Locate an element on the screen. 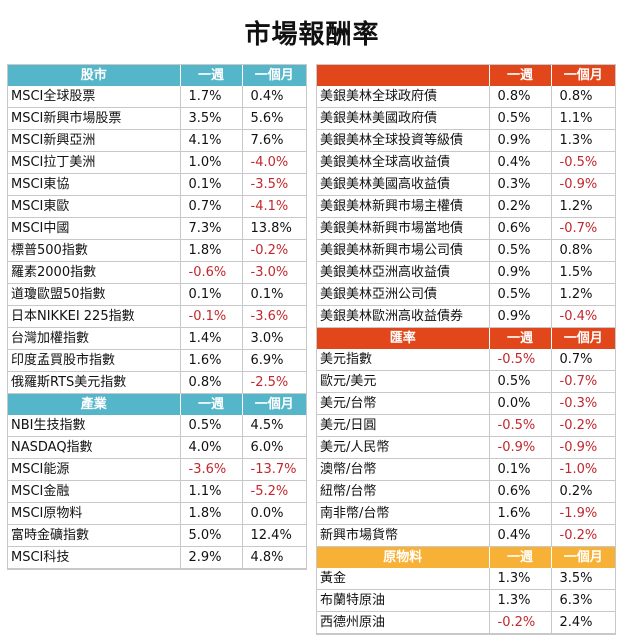 Image resolution: width=624 pixels, height=635 pixels. table-row: 美銀美林新興市場公司債 0.5% 0.8% is located at coordinates (466, 250).